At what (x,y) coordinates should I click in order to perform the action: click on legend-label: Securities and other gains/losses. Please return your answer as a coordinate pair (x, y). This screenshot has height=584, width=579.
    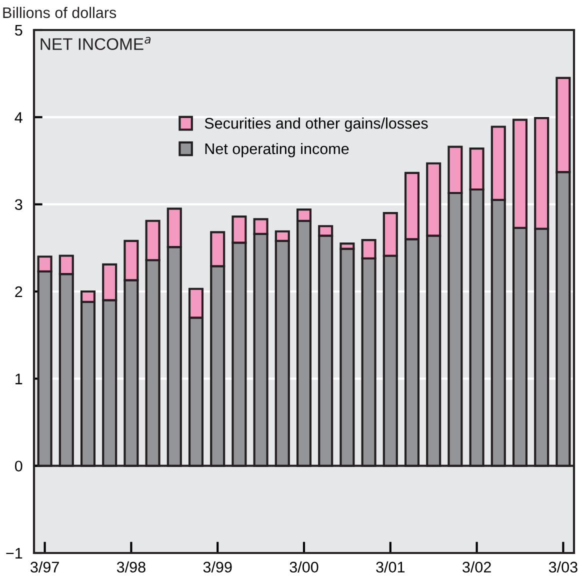
    Looking at the image, I should click on (316, 125).